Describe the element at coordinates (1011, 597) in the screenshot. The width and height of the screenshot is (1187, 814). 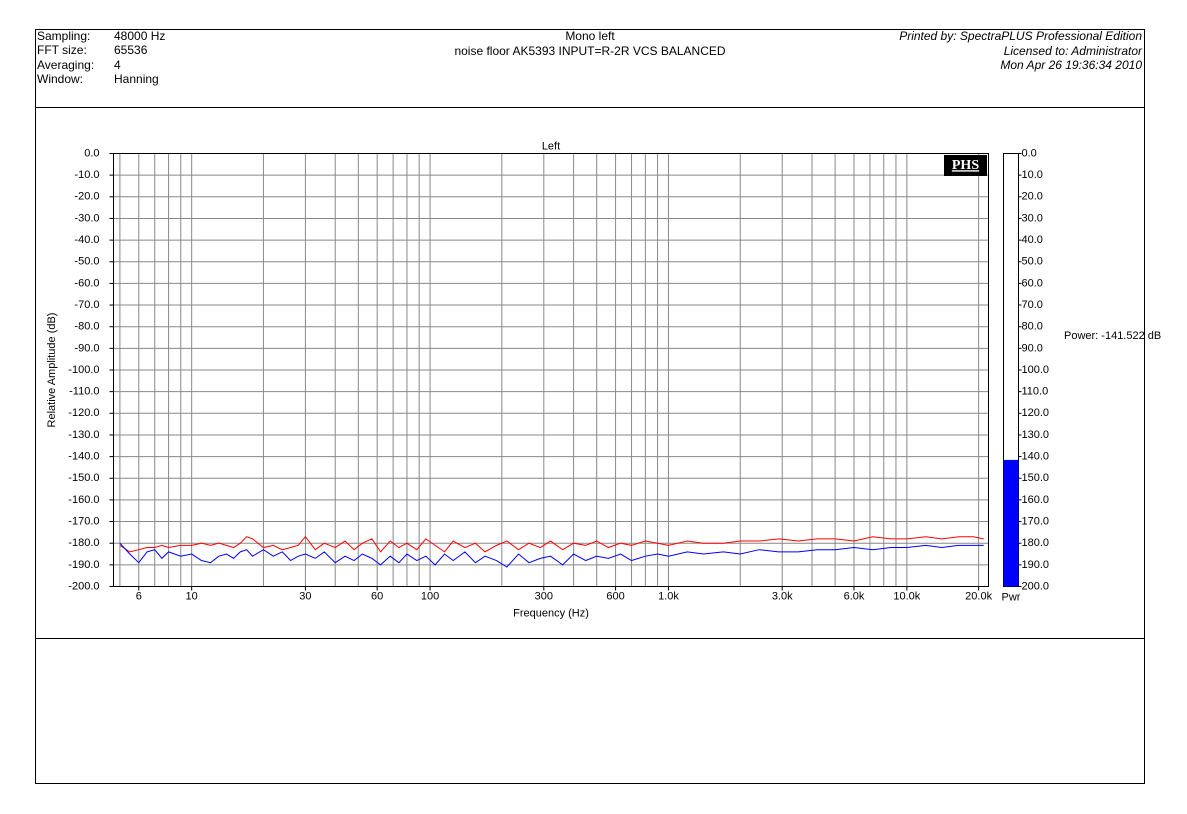
I see `x-tick-label: Pwr` at that location.